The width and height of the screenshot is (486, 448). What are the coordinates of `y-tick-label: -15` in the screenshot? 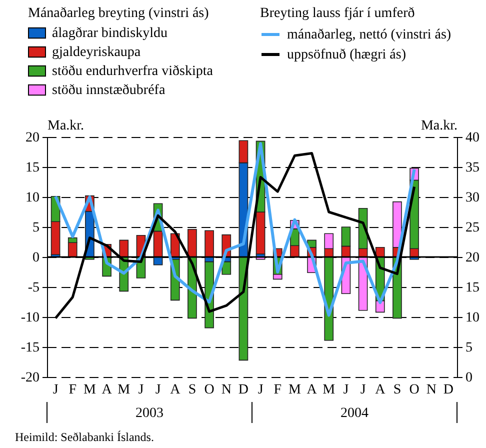 It's located at (30, 348).